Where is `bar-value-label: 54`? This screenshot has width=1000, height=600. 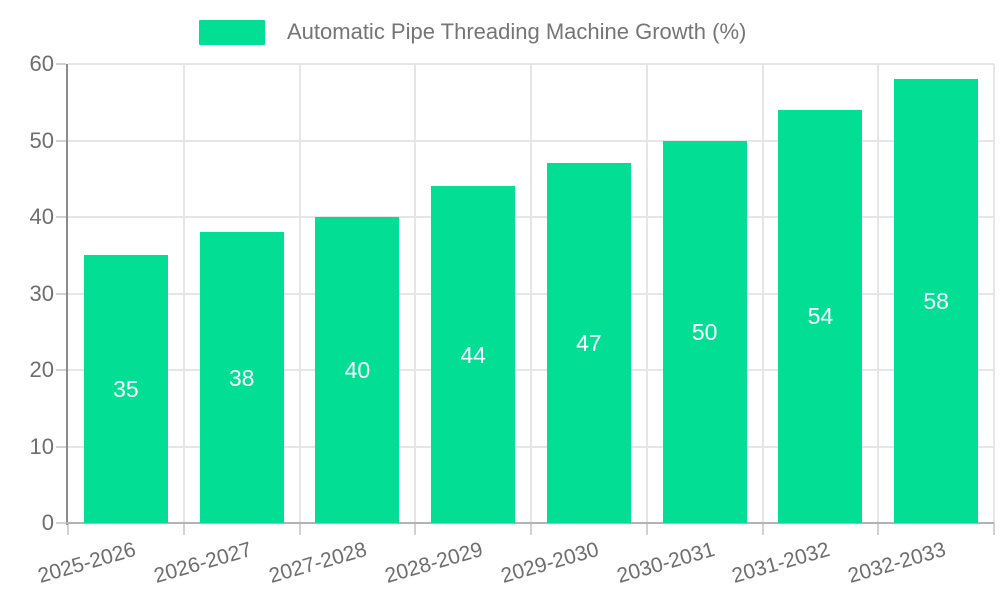
bar-value-label: 54 is located at coordinates (820, 316).